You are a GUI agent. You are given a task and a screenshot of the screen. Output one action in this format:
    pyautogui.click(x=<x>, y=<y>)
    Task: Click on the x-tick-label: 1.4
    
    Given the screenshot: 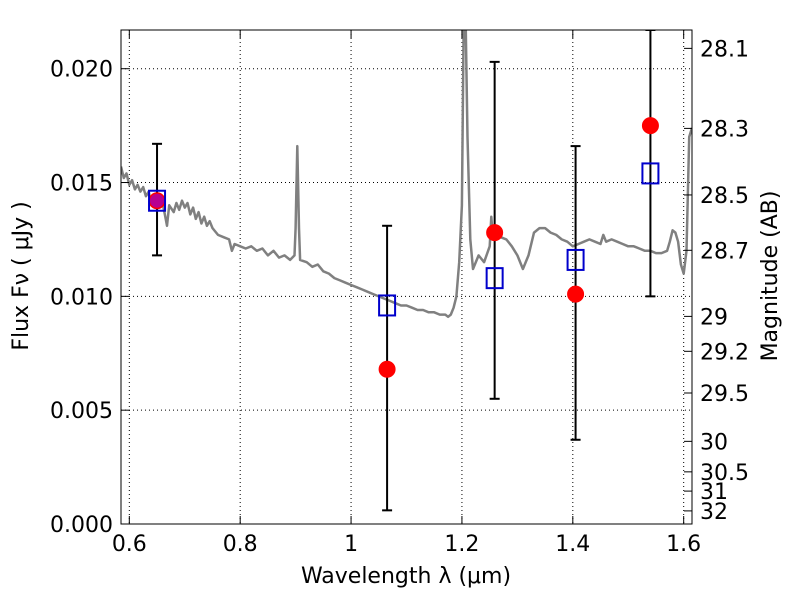 What is the action you would take?
    pyautogui.click(x=572, y=544)
    